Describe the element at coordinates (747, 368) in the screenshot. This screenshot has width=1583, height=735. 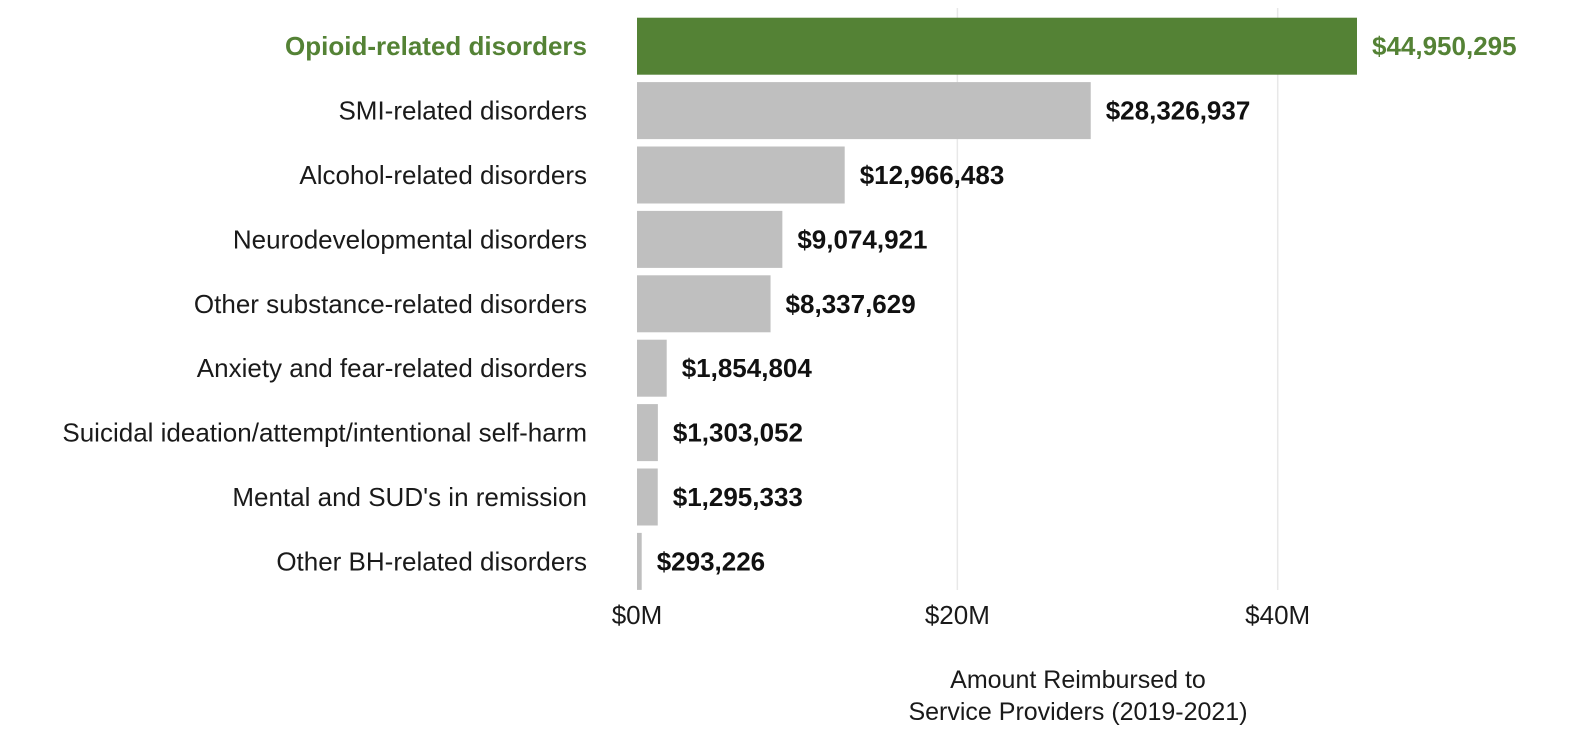
I see `value-label: $1,854,804` at that location.